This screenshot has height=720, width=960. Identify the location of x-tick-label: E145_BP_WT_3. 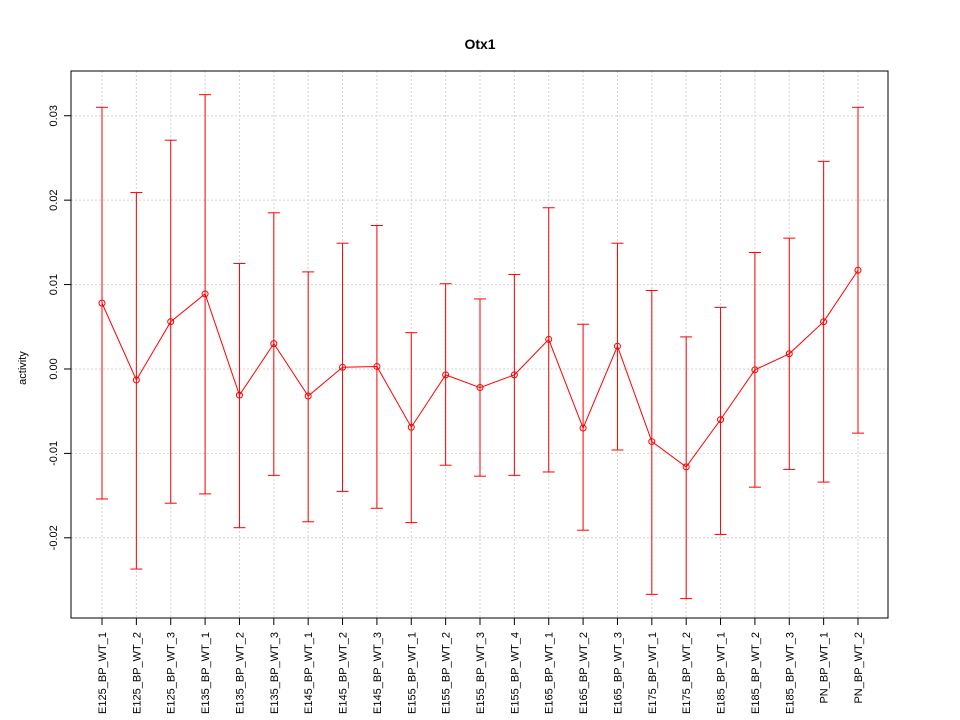
(378, 673).